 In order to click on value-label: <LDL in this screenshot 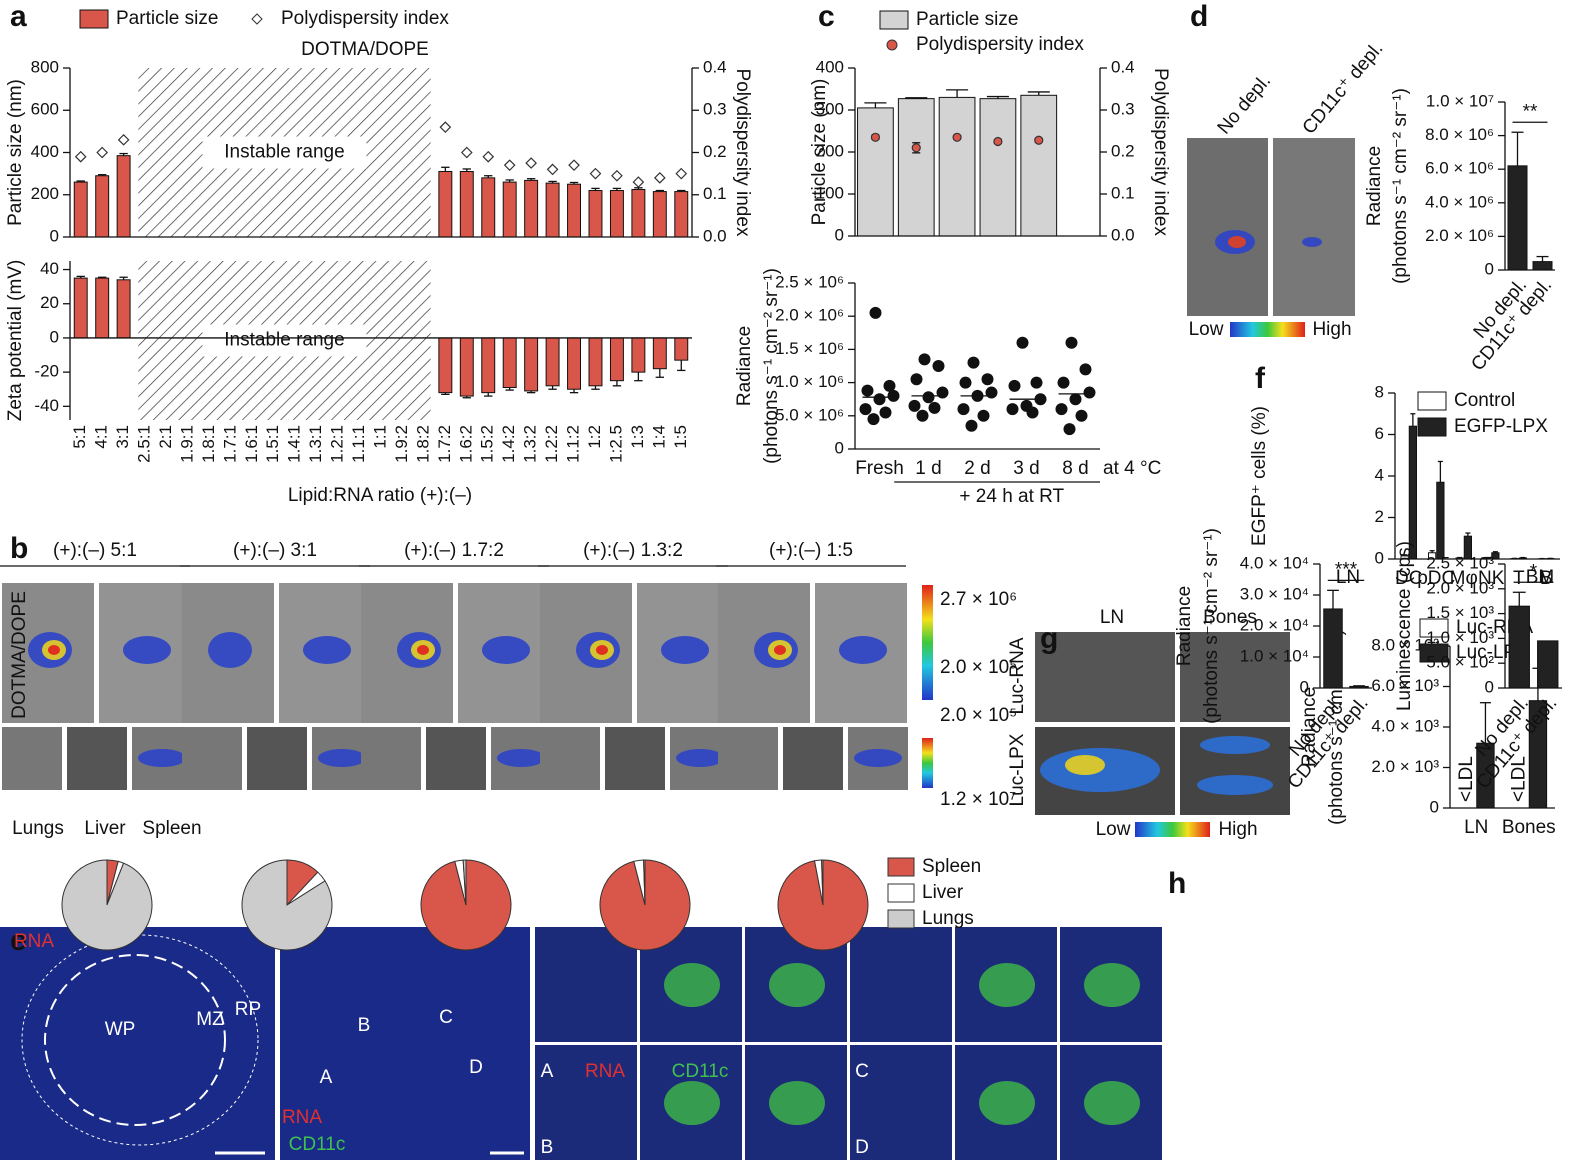, I will do `click(1466, 779)`.